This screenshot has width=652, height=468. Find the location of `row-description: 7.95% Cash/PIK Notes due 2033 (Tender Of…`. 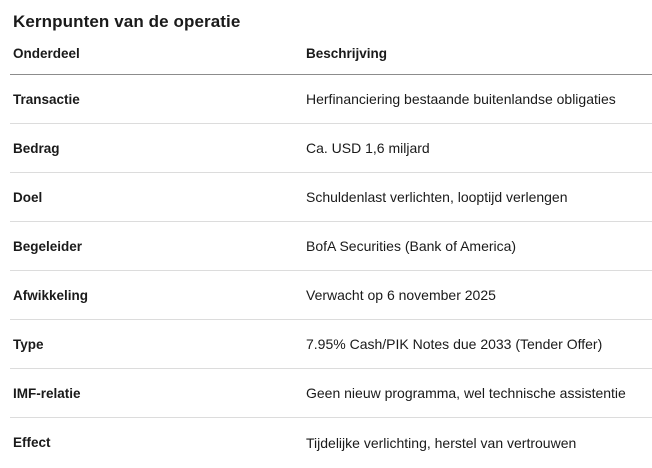

row-description: 7.95% Cash/PIK Notes due 2033 (Tender Of… is located at coordinates (454, 344).